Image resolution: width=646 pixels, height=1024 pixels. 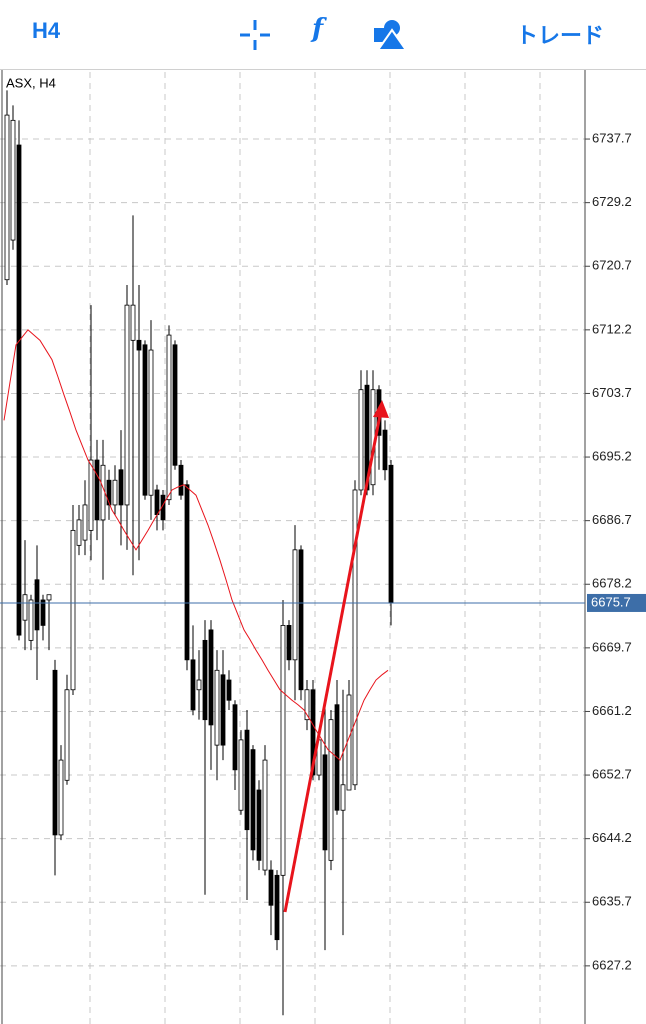 What do you see at coordinates (612, 137) in the screenshot?
I see `y-tick-label: 6737.7` at bounding box center [612, 137].